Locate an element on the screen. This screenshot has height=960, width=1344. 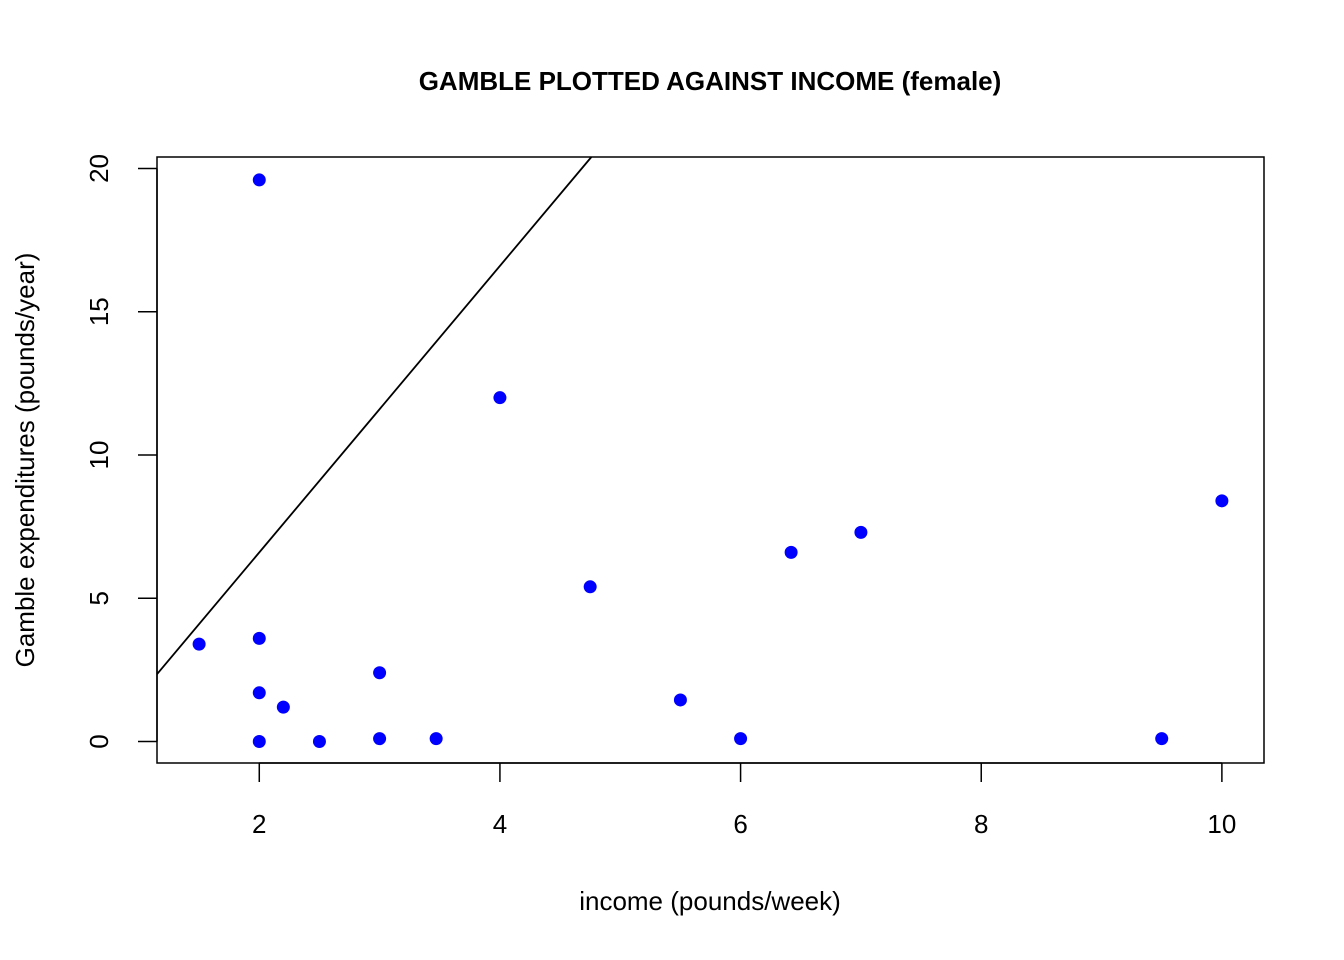
y-tick-label: 20 is located at coordinates (99, 168).